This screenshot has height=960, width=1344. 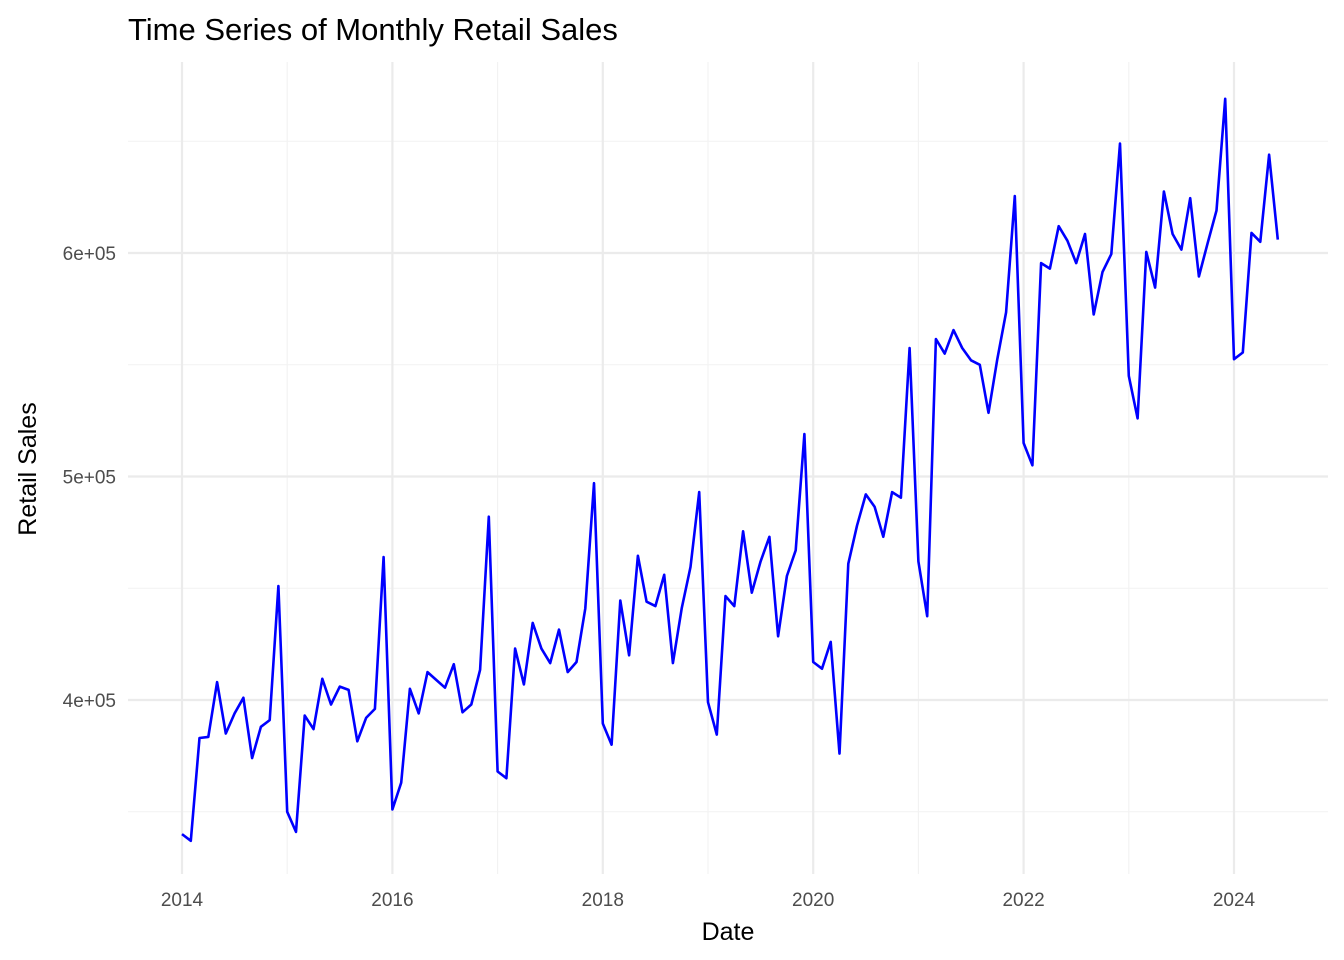 I want to click on x-tick-label: 2014, so click(x=182, y=900).